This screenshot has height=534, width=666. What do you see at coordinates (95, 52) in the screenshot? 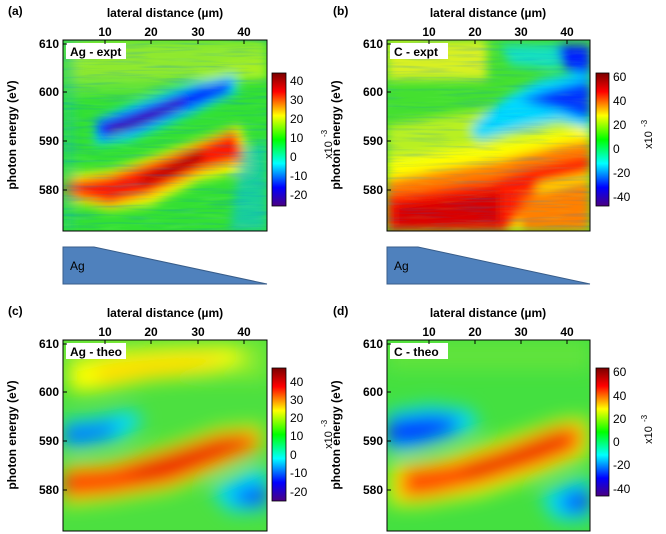
I see `inset-label: Ag - expt` at bounding box center [95, 52].